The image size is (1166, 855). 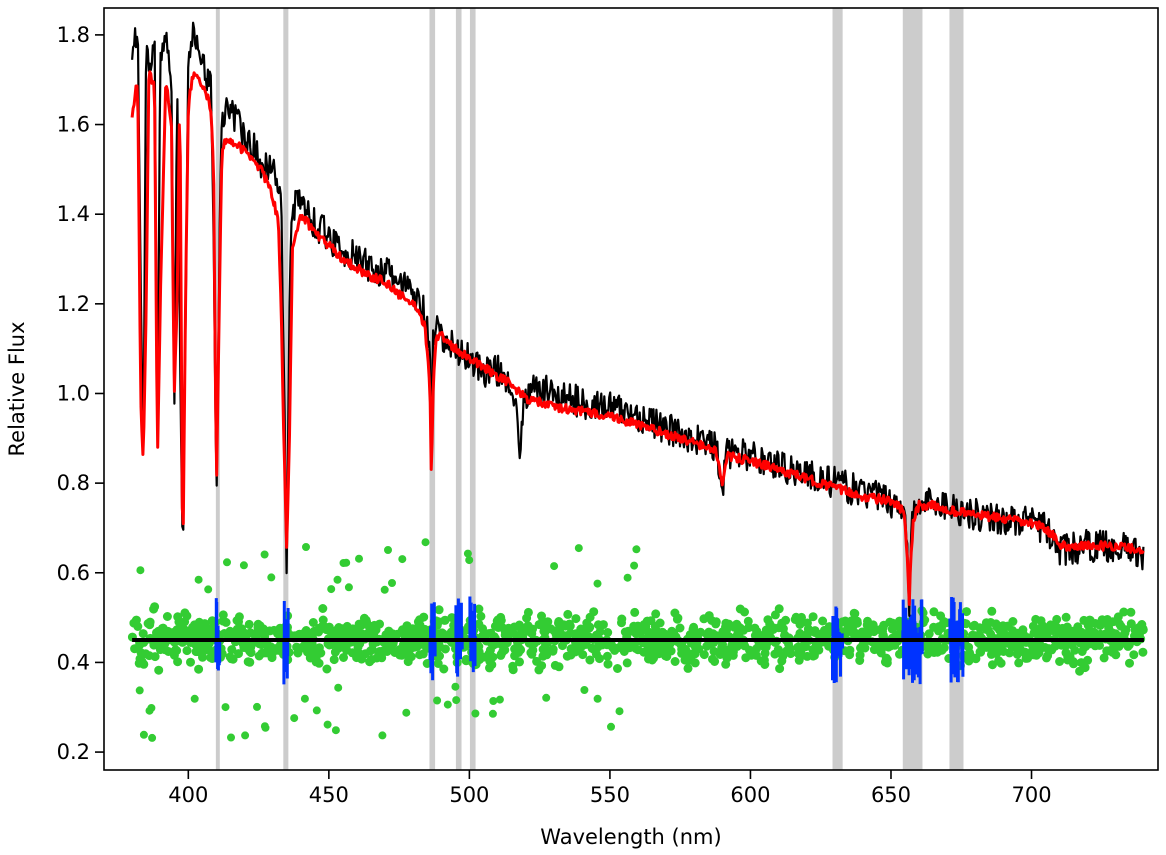 I want to click on residual-outliers-green, so click(x=388, y=640).